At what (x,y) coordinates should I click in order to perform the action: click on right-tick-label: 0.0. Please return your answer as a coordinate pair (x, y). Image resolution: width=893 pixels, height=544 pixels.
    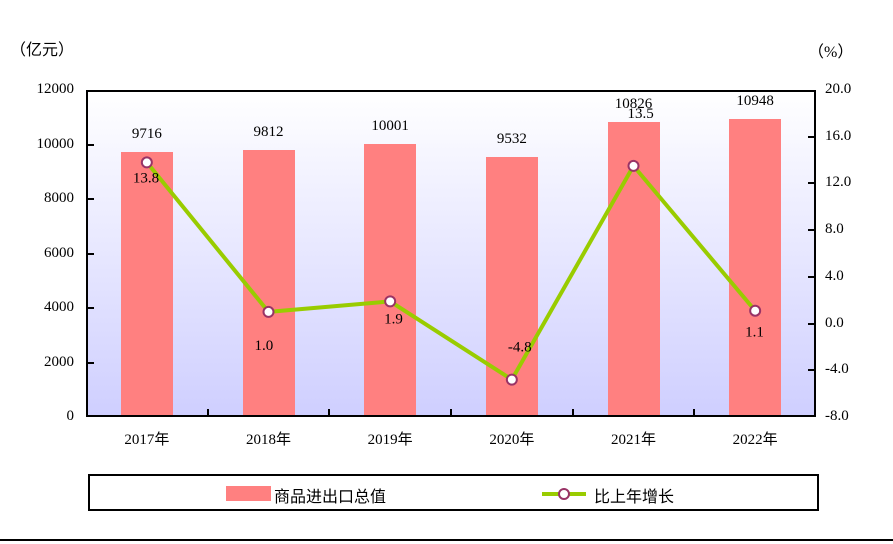
    Looking at the image, I should click on (834, 322).